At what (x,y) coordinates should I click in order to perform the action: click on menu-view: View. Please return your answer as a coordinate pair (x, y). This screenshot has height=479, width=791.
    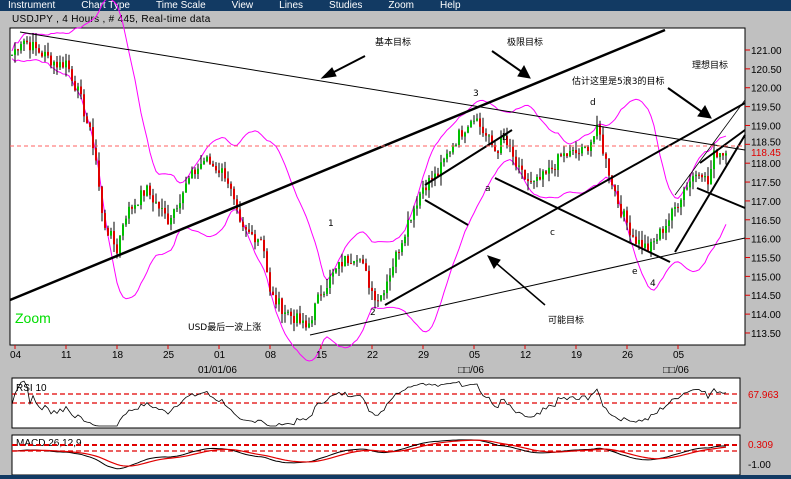
    Looking at the image, I should click on (242, 5).